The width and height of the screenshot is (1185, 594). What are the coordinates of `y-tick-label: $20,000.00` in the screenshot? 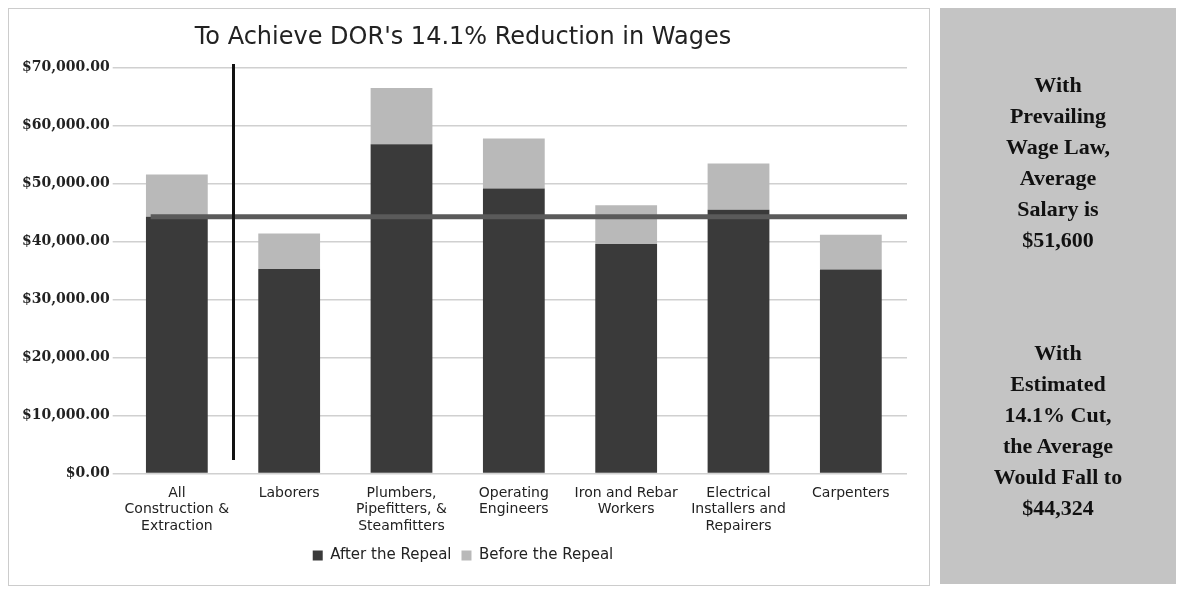 It's located at (65, 356).